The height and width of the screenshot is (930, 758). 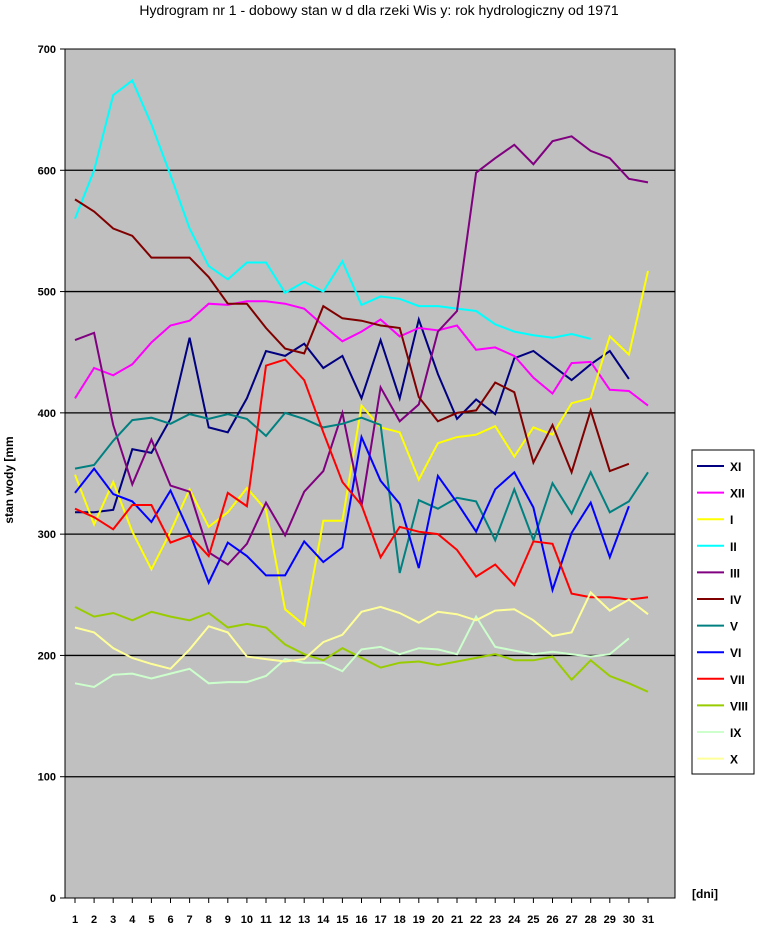 I want to click on series-line-ix, so click(x=352, y=651).